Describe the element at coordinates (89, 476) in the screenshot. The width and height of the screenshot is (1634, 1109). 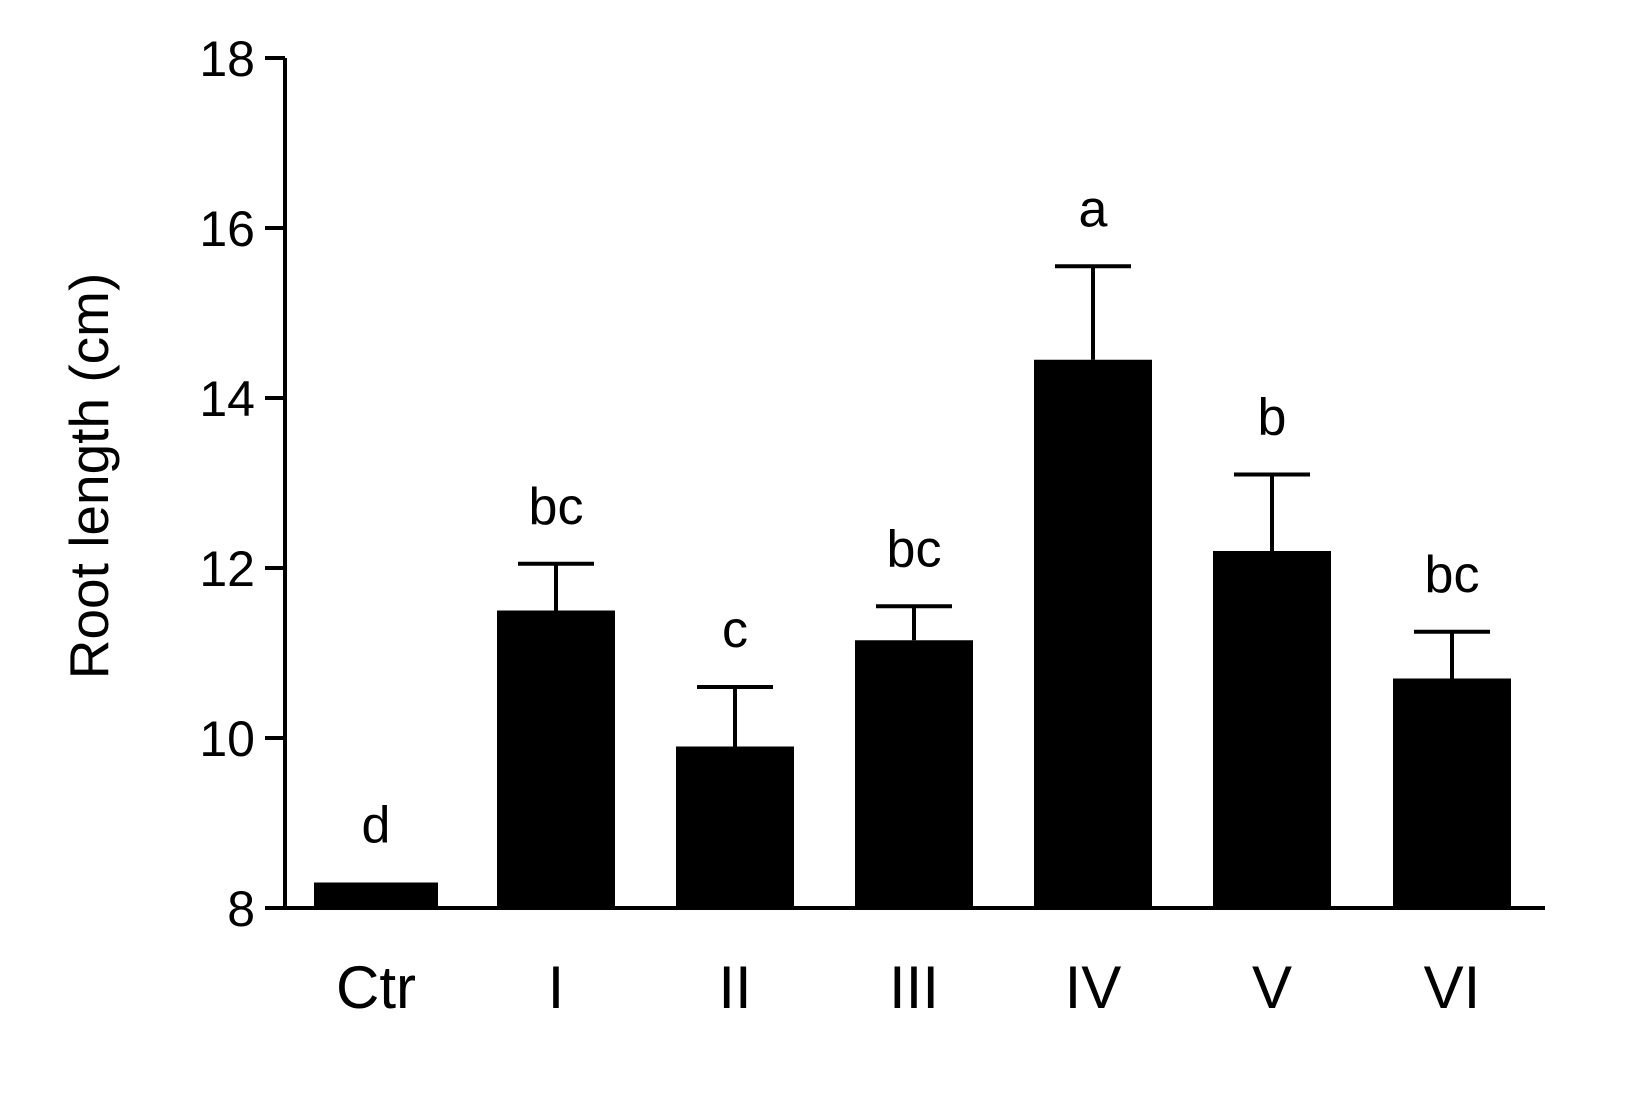
I see `y-axis-label: Root length (cm)` at that location.